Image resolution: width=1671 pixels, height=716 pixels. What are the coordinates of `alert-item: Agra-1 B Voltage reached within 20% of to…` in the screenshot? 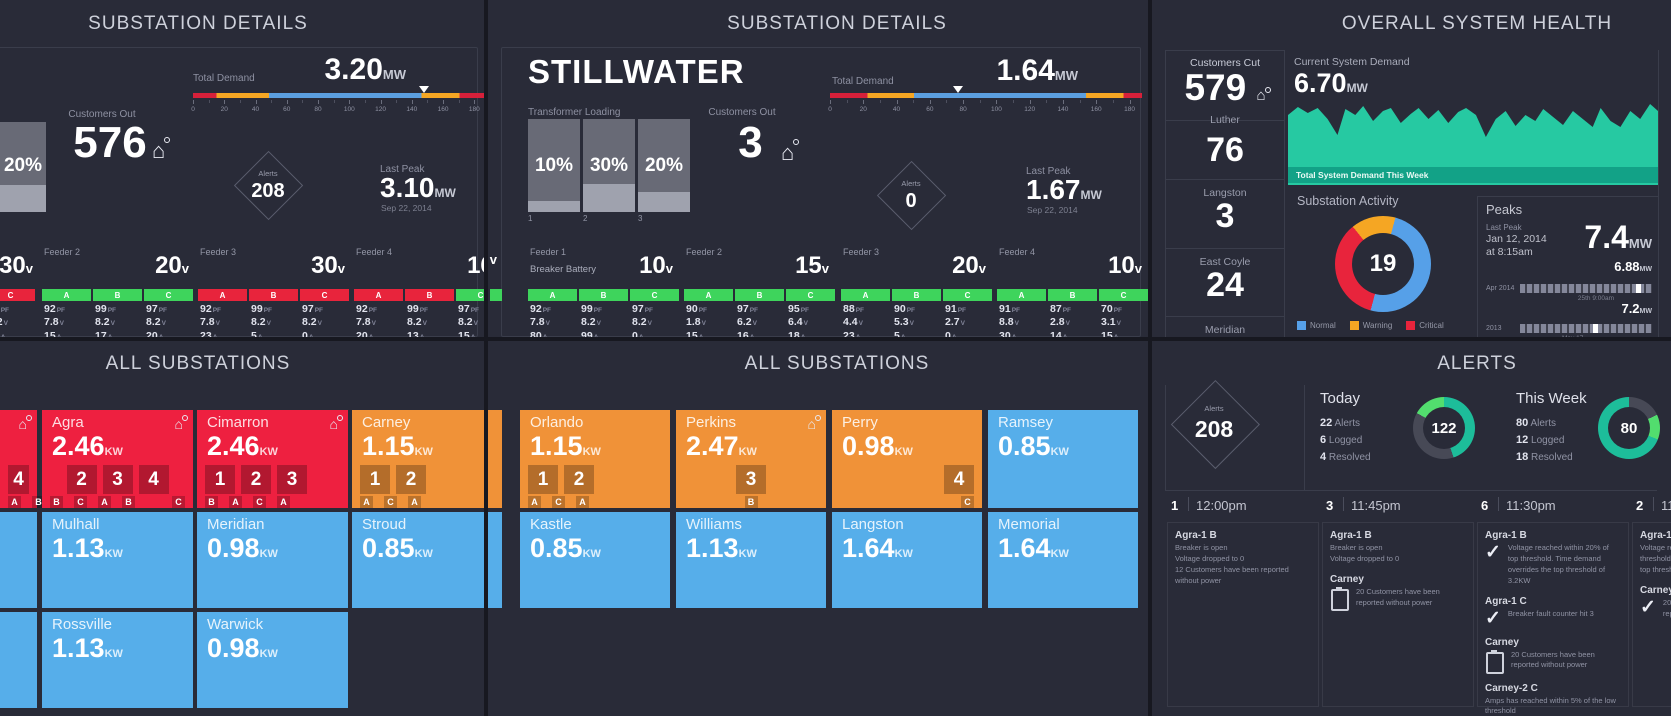 It's located at (1652, 550).